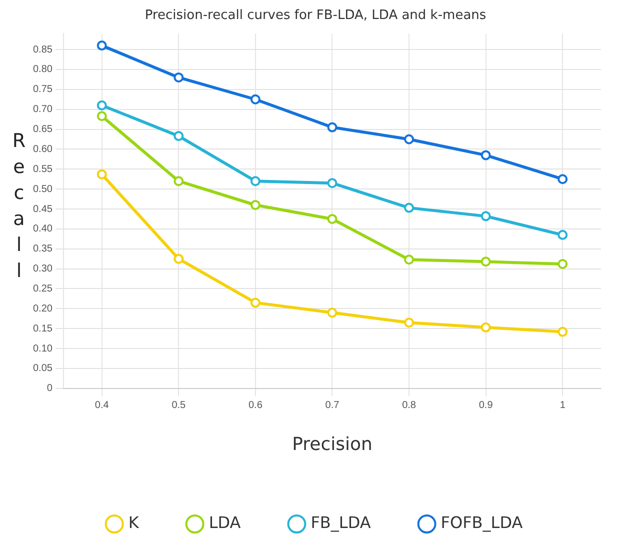 The width and height of the screenshot is (621, 552). What do you see at coordinates (42, 149) in the screenshot?
I see `y-tick-label: 0.60` at bounding box center [42, 149].